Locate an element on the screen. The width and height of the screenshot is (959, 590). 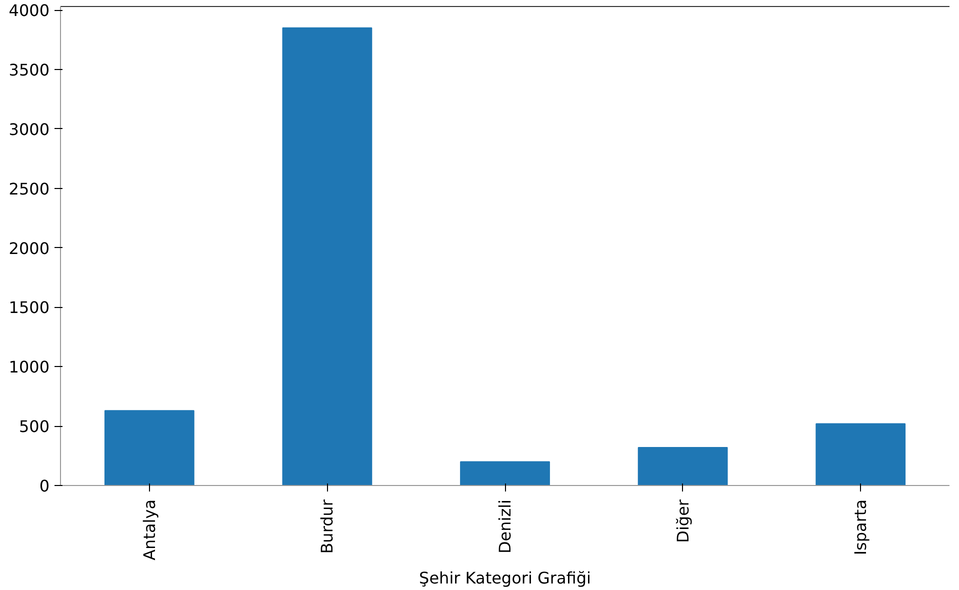
x-tick-label: Denizli is located at coordinates (505, 526).